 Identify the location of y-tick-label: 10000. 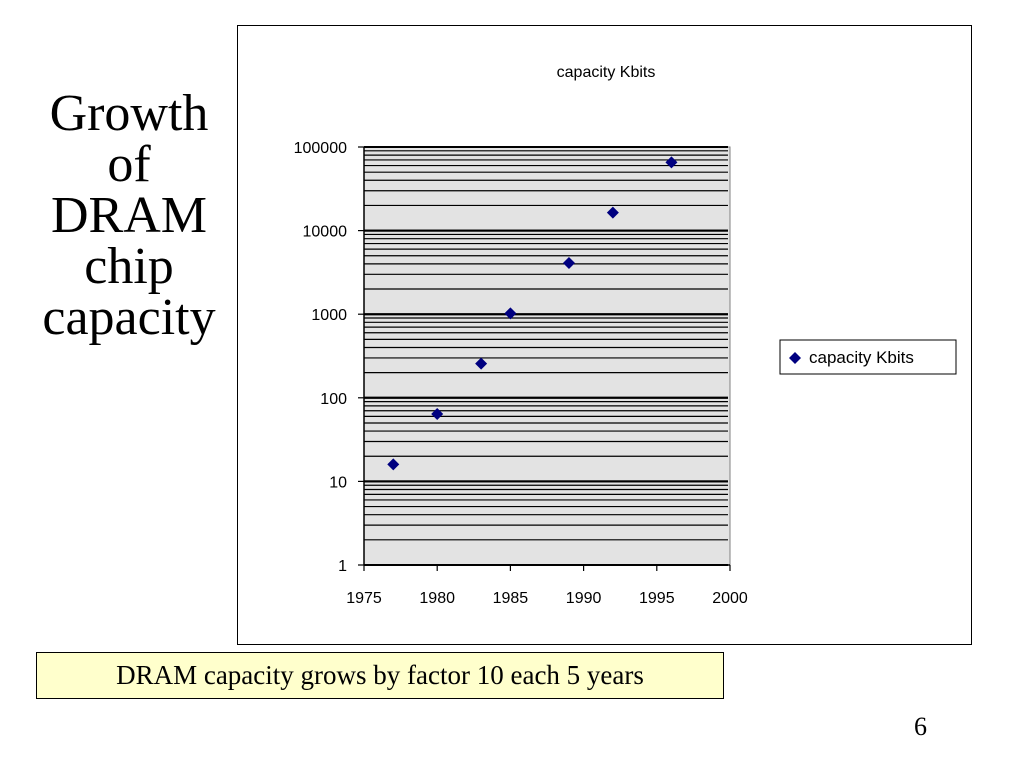
(325, 232).